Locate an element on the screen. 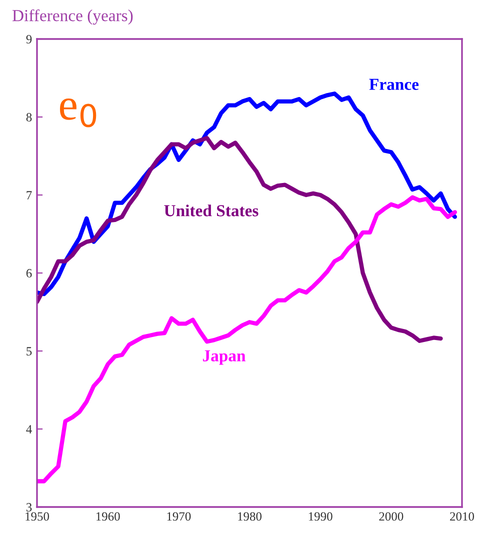 The width and height of the screenshot is (485, 533). y-tick-label: 4 is located at coordinates (29, 429).